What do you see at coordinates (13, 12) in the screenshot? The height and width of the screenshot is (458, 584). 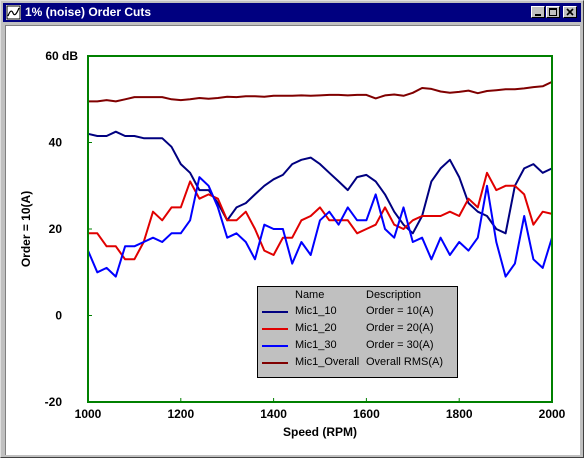 I see `chart-app-icon` at bounding box center [13, 12].